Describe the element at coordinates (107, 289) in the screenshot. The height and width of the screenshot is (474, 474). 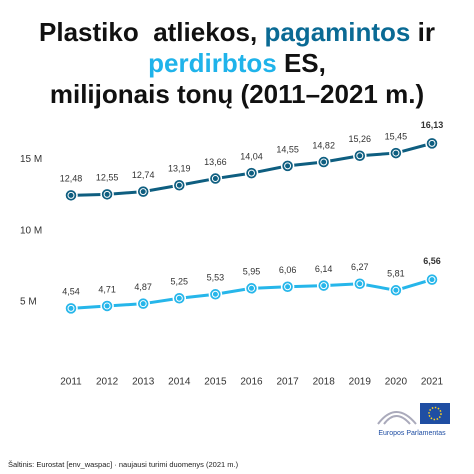
I see `value-label: 4,71` at that location.